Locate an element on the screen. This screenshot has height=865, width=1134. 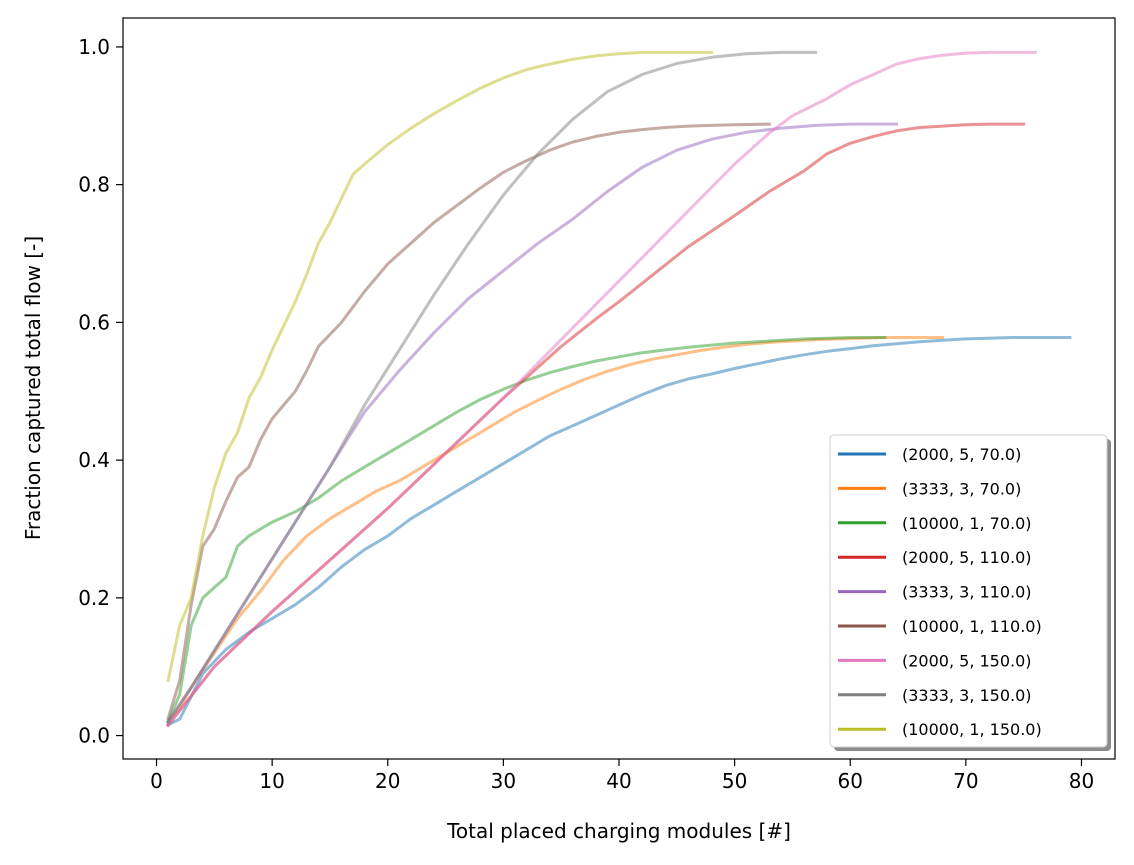
x-tick-label: 10 is located at coordinates (271, 781).